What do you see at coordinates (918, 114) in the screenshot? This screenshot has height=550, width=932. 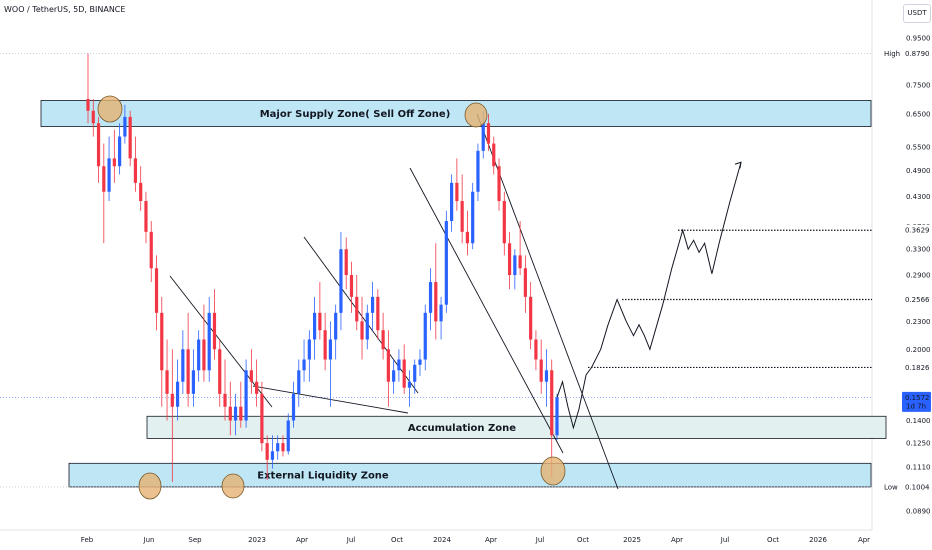 I see `y-tick-label: 0.6500` at bounding box center [918, 114].